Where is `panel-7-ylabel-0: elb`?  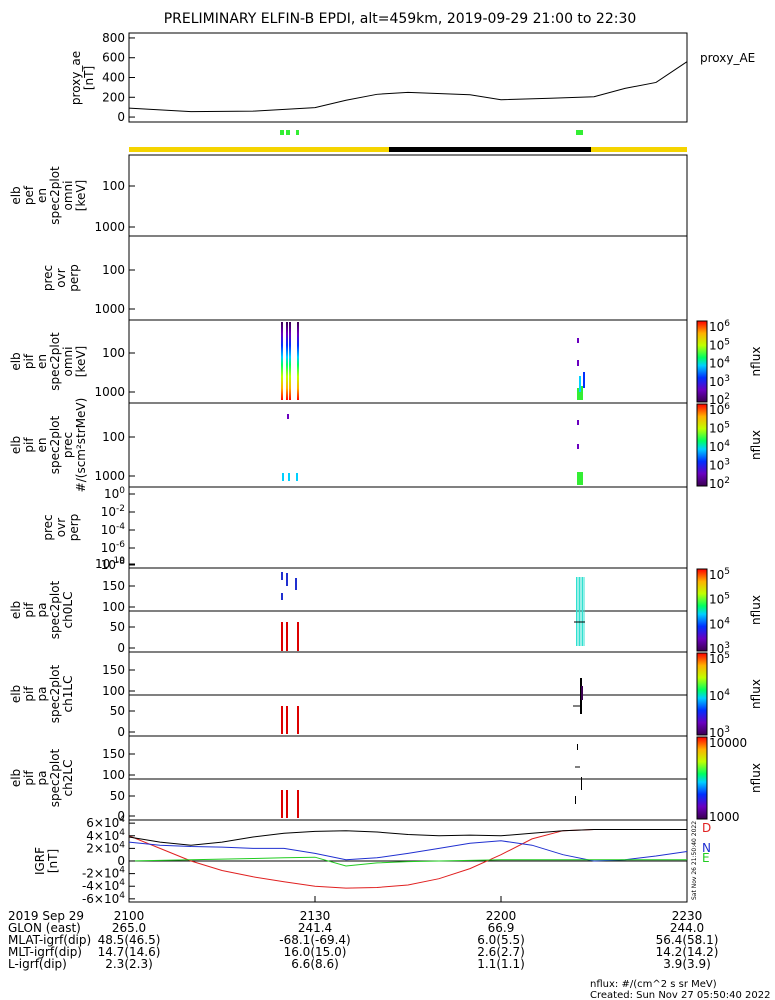 panel-7-ylabel-0: elb is located at coordinates (16, 694).